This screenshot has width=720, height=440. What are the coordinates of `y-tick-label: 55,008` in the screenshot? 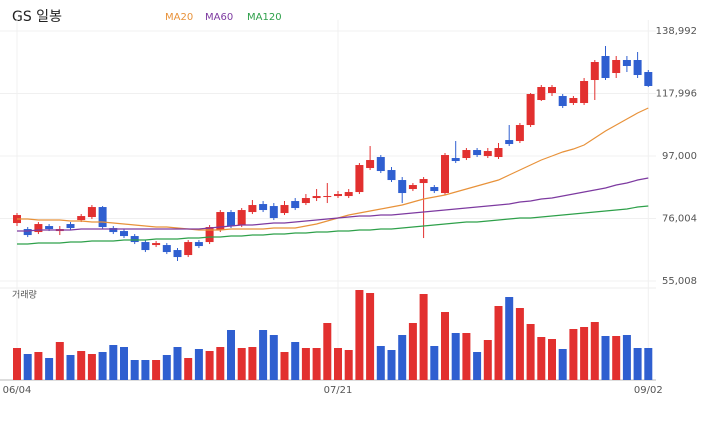 It's located at (679, 281).